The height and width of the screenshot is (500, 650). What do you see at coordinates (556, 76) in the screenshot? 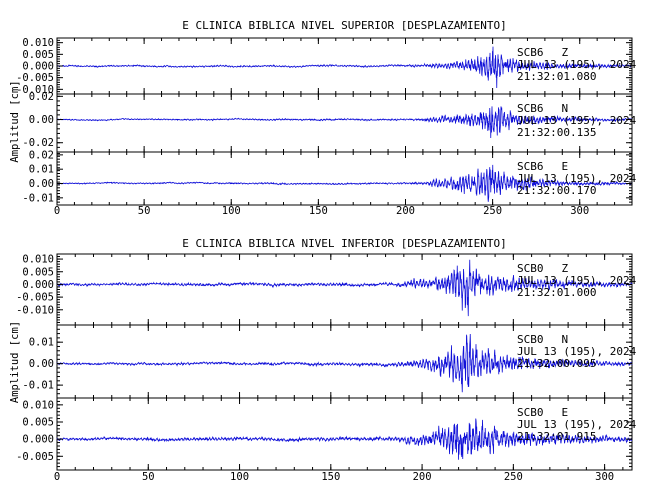
I see `panel-time-label: 21:32:01.080` at bounding box center [556, 76].